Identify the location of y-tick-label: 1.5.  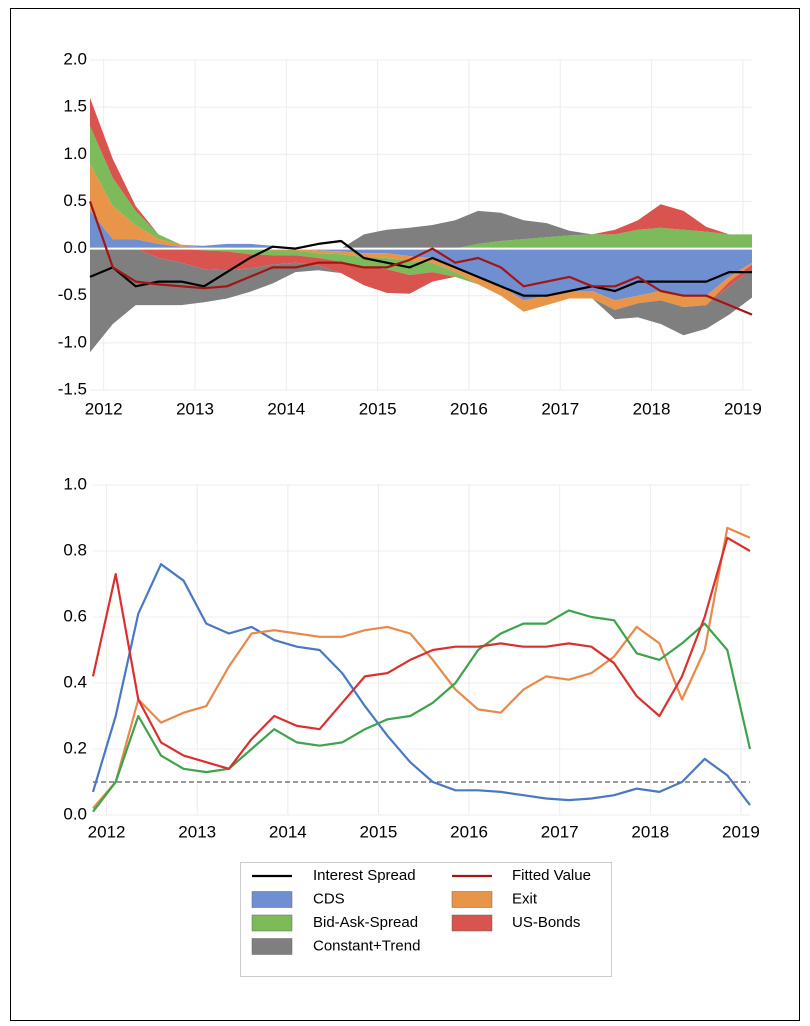
(75, 106).